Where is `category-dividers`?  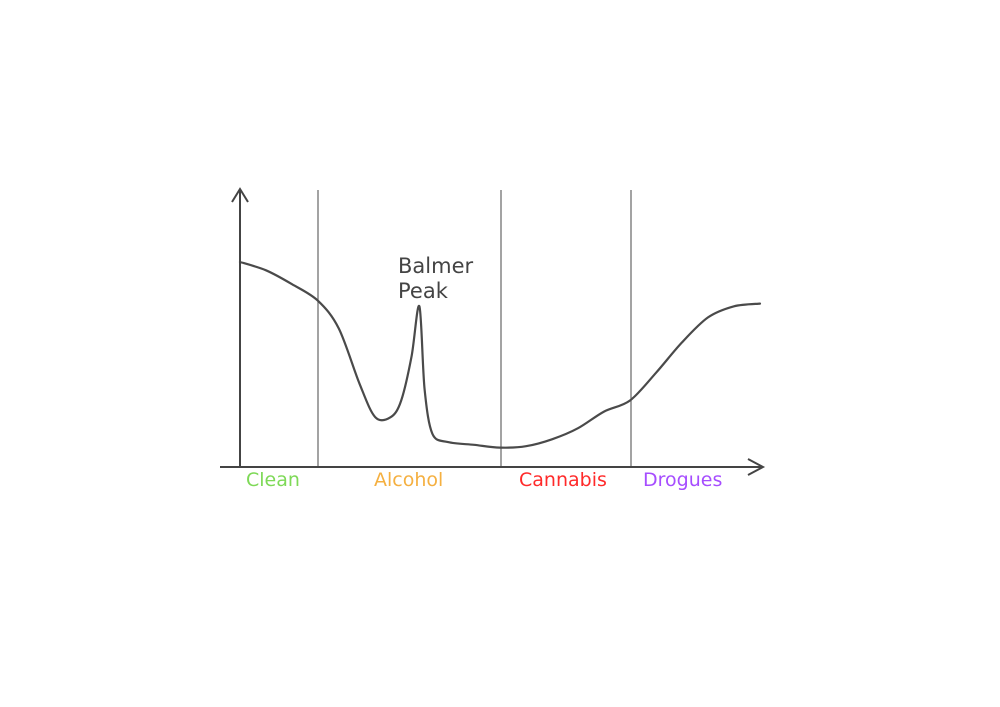
category-dividers is located at coordinates (474, 328).